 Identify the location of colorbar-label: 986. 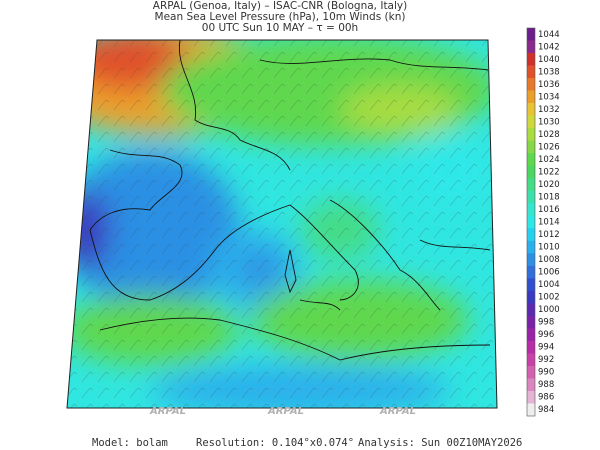
(546, 398).